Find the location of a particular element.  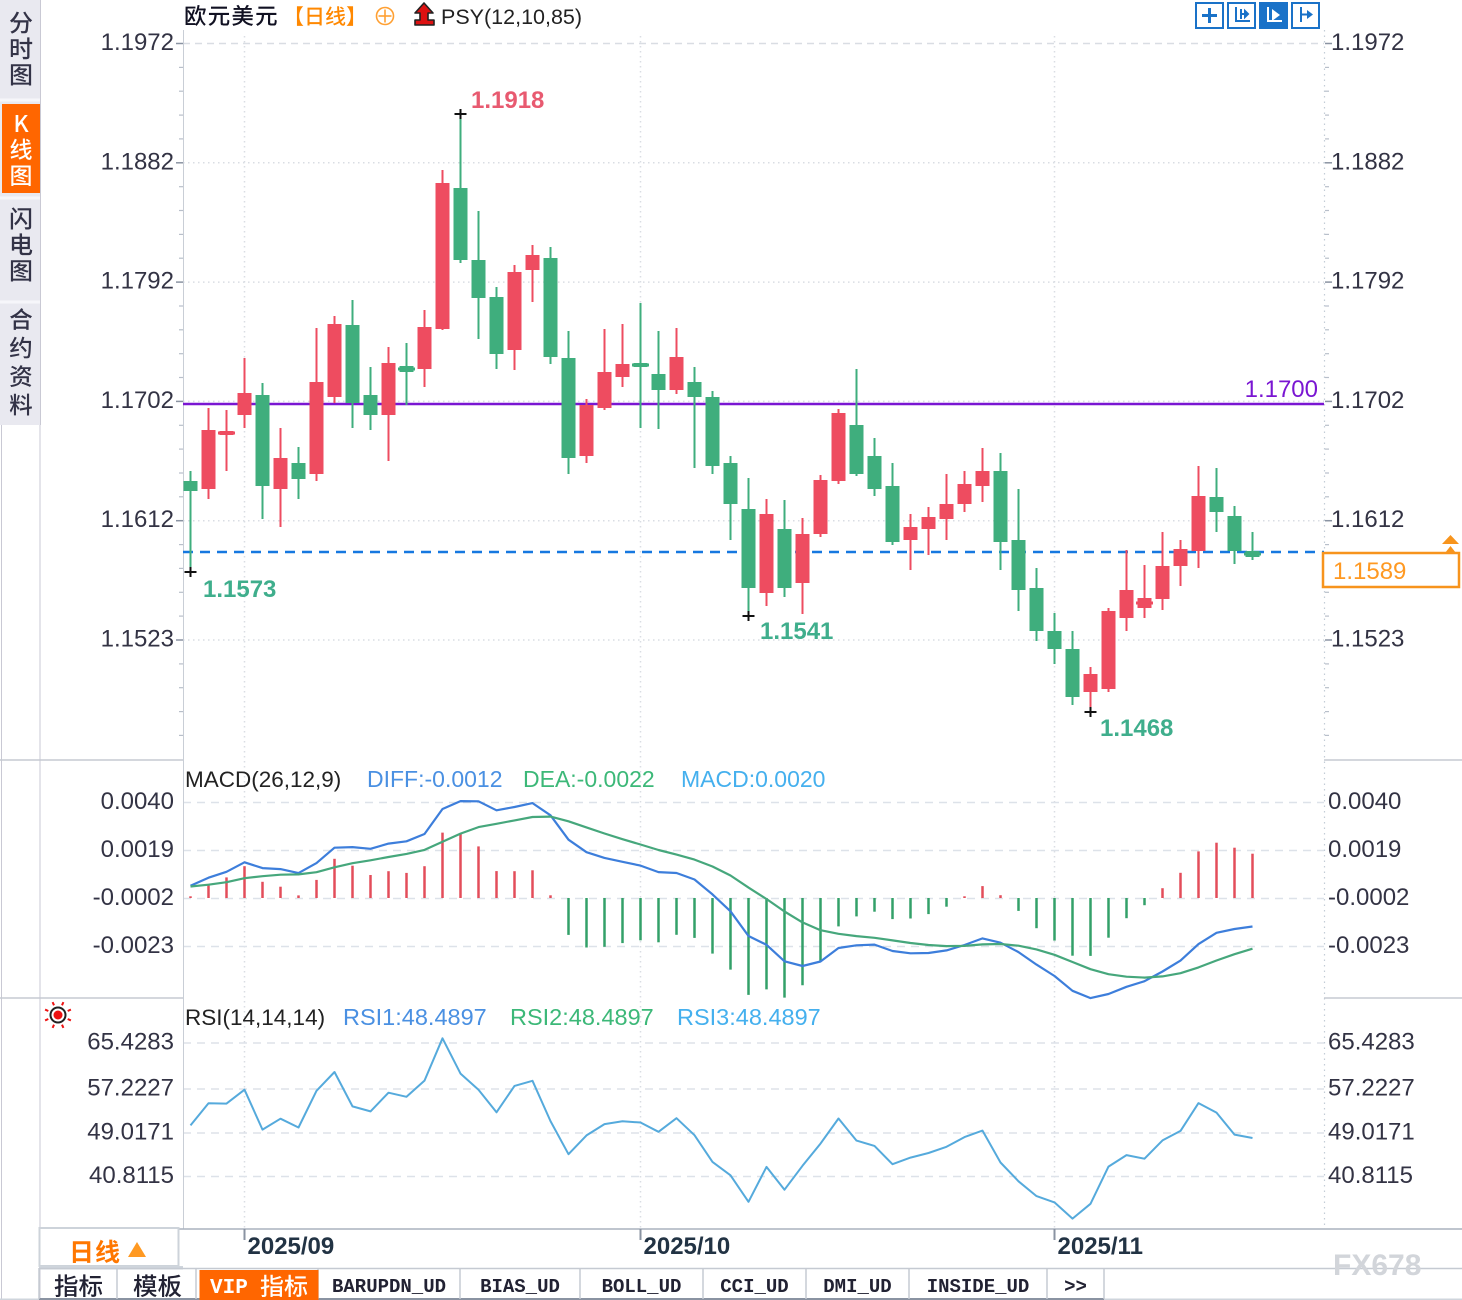

svg-text: CCI_UD is located at coordinates (754, 1287).